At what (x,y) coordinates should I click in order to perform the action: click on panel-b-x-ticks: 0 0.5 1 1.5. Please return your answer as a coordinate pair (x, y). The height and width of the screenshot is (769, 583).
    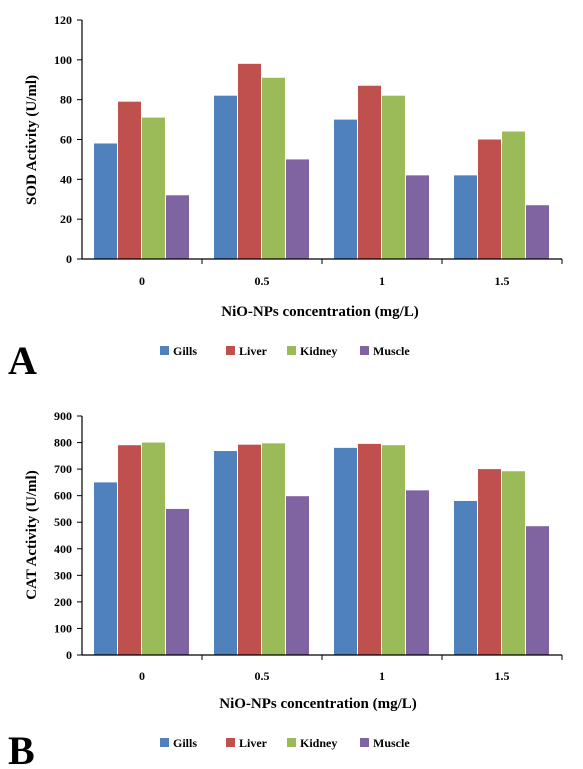
    Looking at the image, I should click on (351, 669).